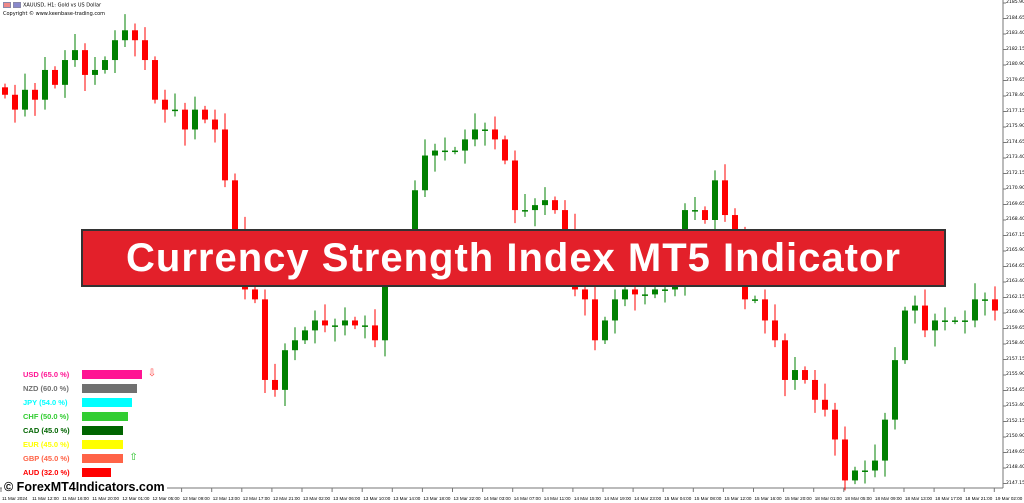 This screenshot has width=1024, height=503. I want to click on time-label: 11 Mar 12:00, so click(45, 498).